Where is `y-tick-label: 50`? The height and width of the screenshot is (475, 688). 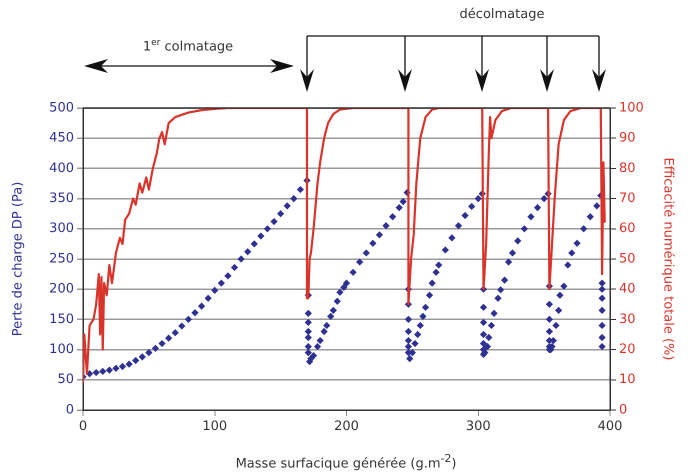 y-tick-label: 50 is located at coordinates (65, 380).